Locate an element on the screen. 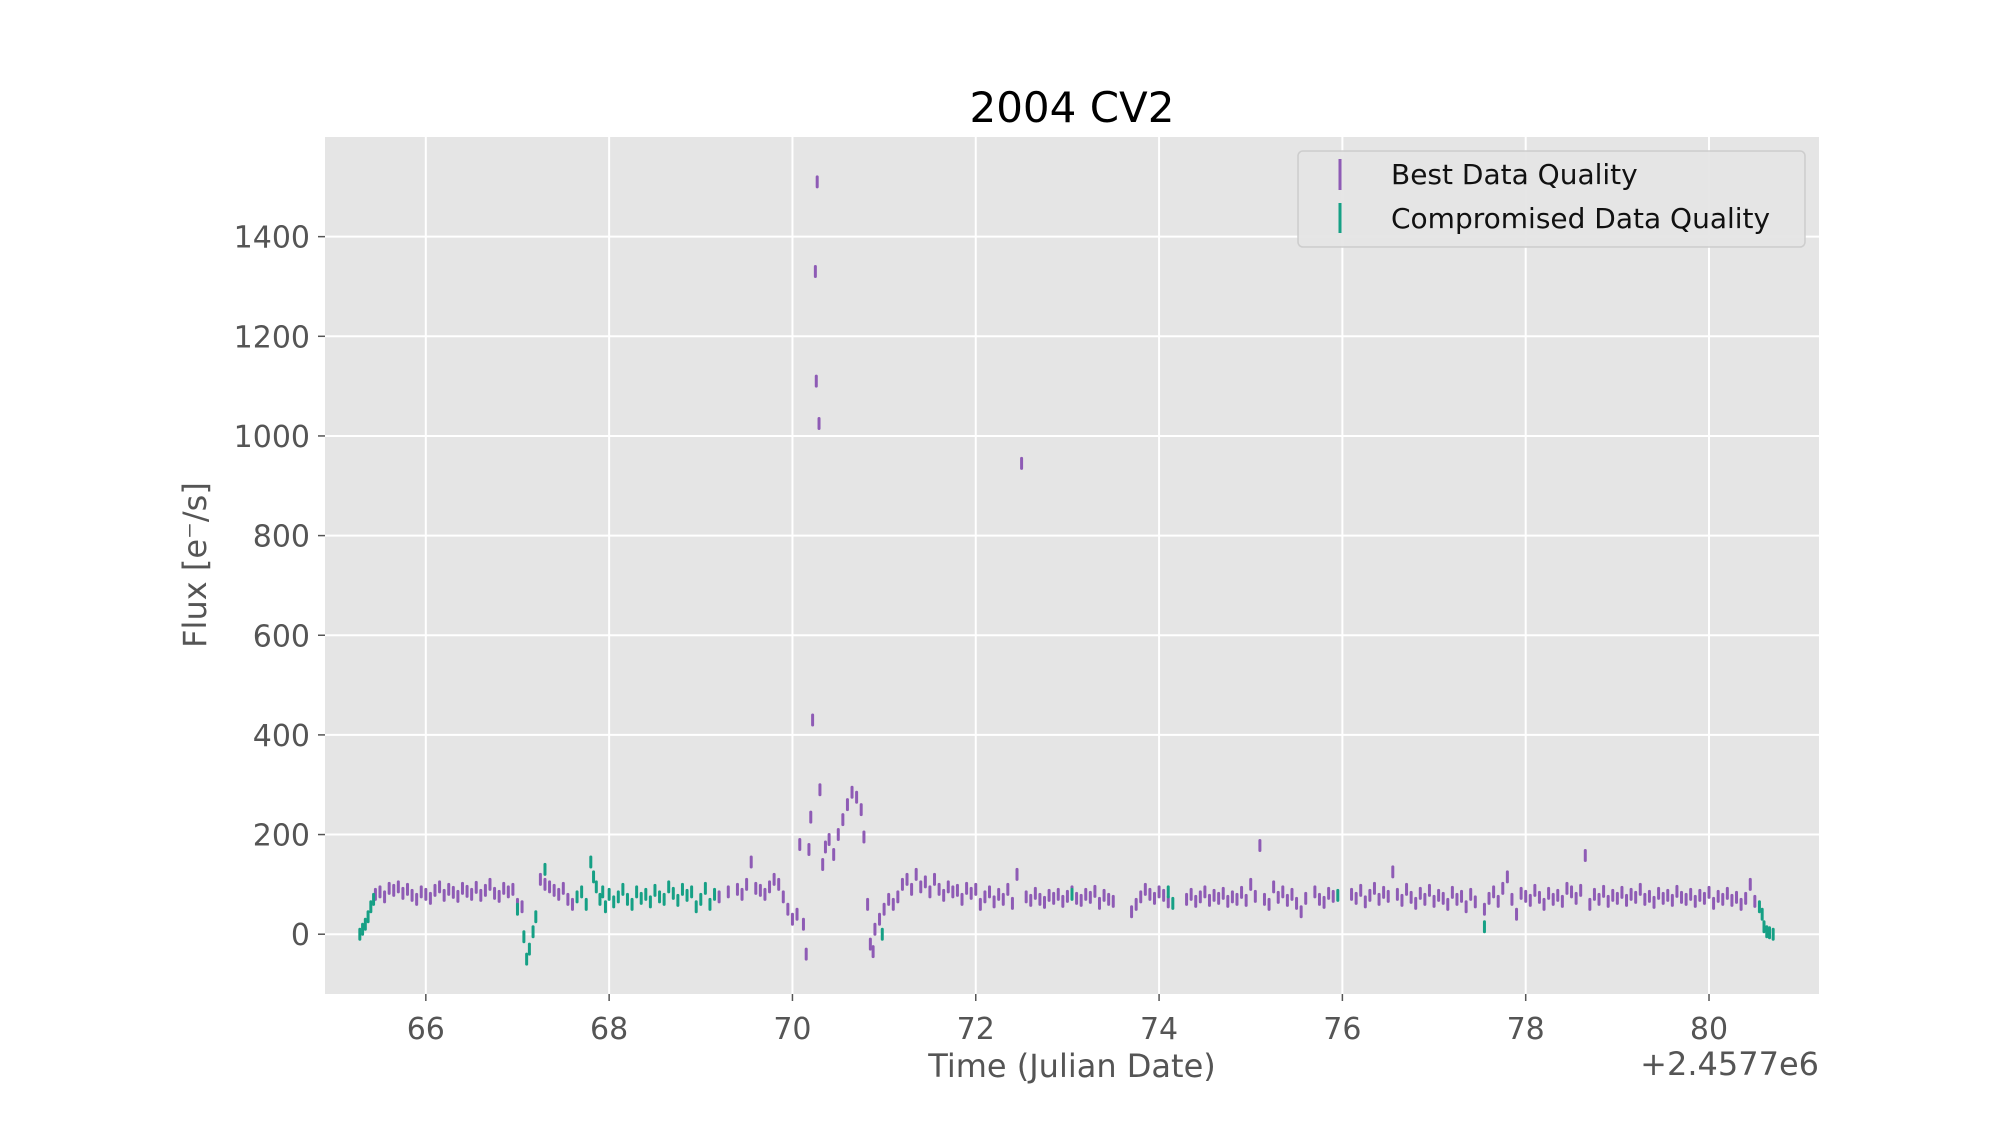 This screenshot has height=1125, width=1999. legend-box is located at coordinates (1551, 199).